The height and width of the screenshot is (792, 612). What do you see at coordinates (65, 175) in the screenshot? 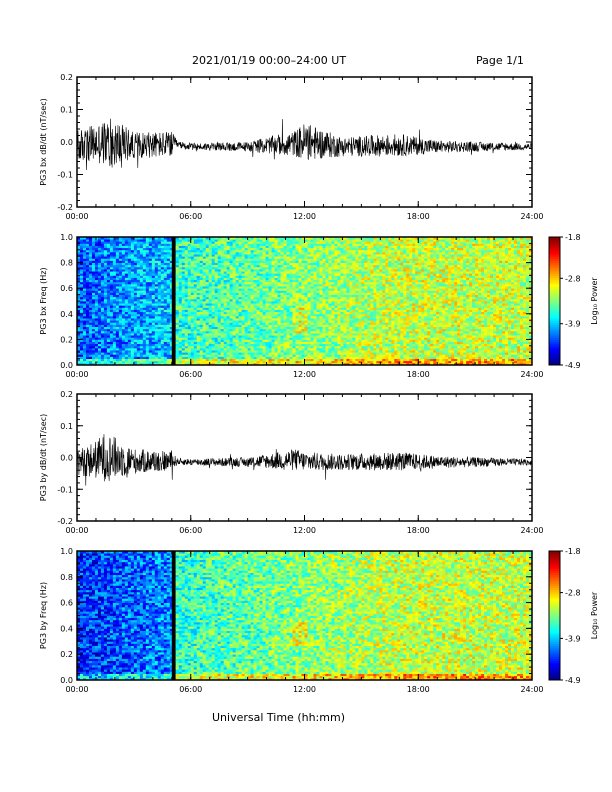
I see `y-tick-label: -0.1` at bounding box center [65, 175].